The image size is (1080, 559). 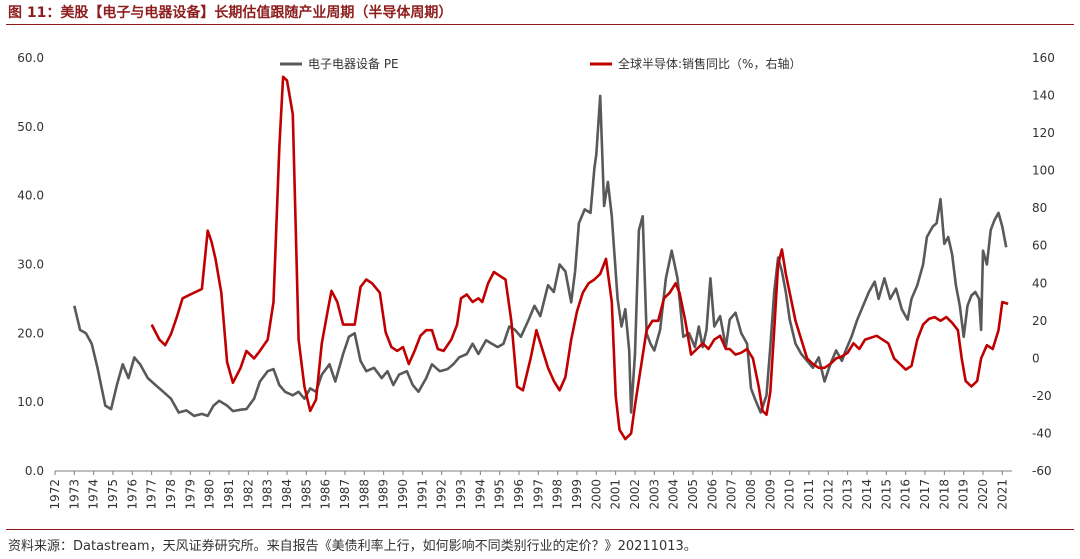 I want to click on y-left-tick-label: 50.0, so click(x=30, y=127).